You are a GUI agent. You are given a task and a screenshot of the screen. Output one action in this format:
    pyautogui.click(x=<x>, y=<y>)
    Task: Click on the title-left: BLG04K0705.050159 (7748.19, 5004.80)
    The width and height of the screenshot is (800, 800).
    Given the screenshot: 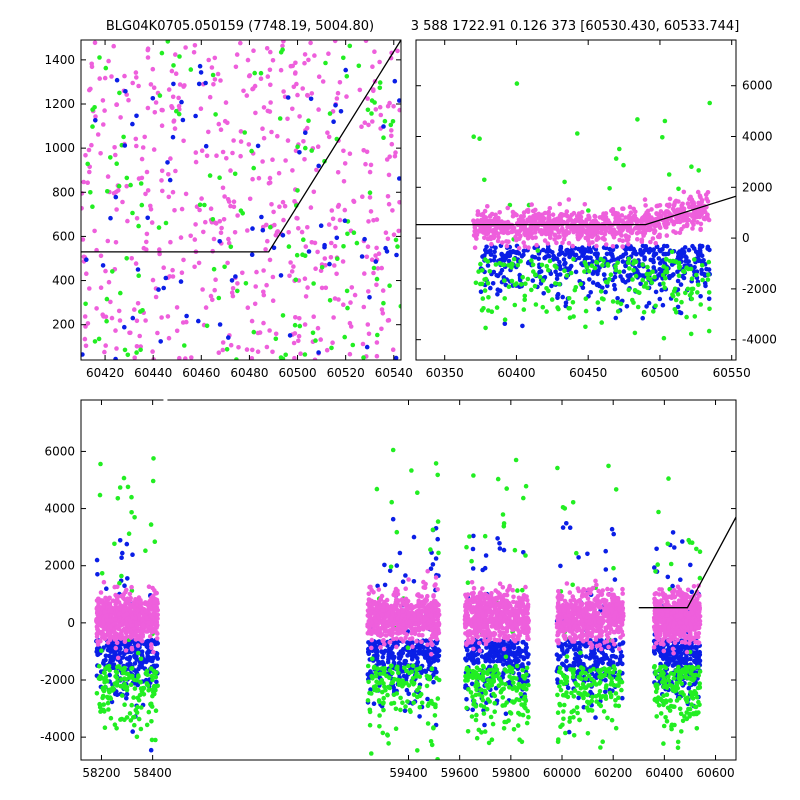 What is the action you would take?
    pyautogui.click(x=240, y=26)
    